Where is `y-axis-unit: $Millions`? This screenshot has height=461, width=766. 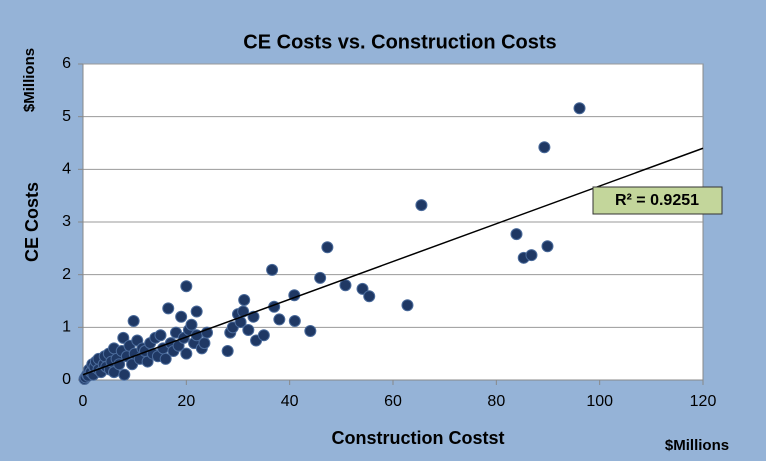 y-axis-unit: $Millions is located at coordinates (29, 80).